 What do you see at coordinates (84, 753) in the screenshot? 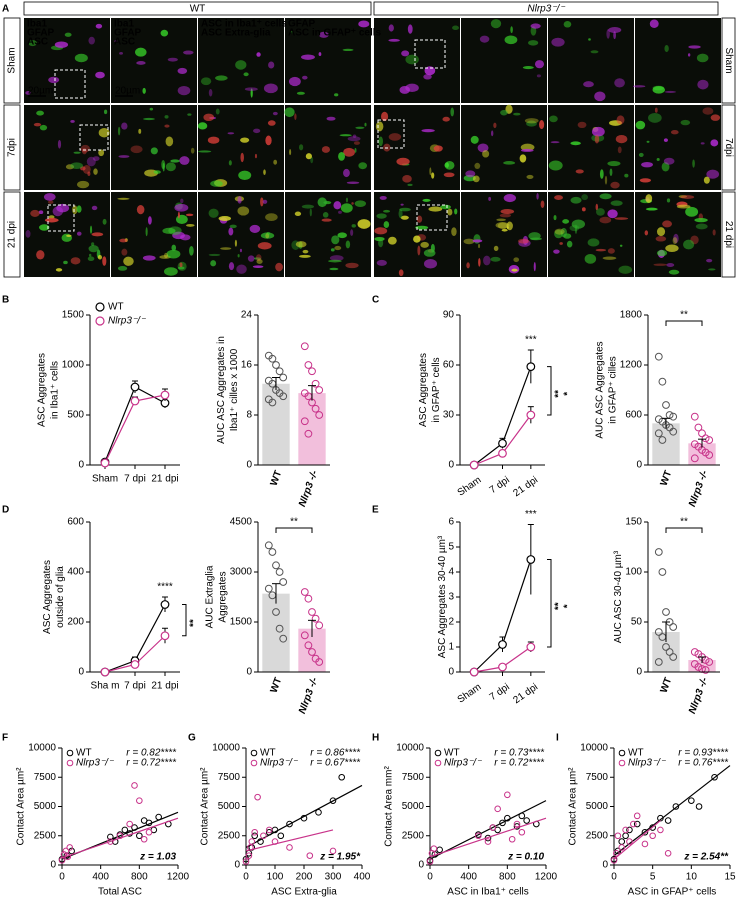
I see `legend-label: WT` at bounding box center [84, 753].